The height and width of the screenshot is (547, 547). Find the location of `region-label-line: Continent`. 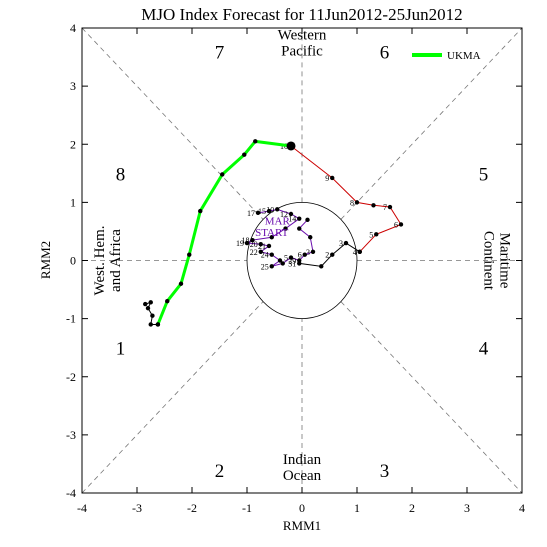

region-label-line: Continent is located at coordinates (488, 261).